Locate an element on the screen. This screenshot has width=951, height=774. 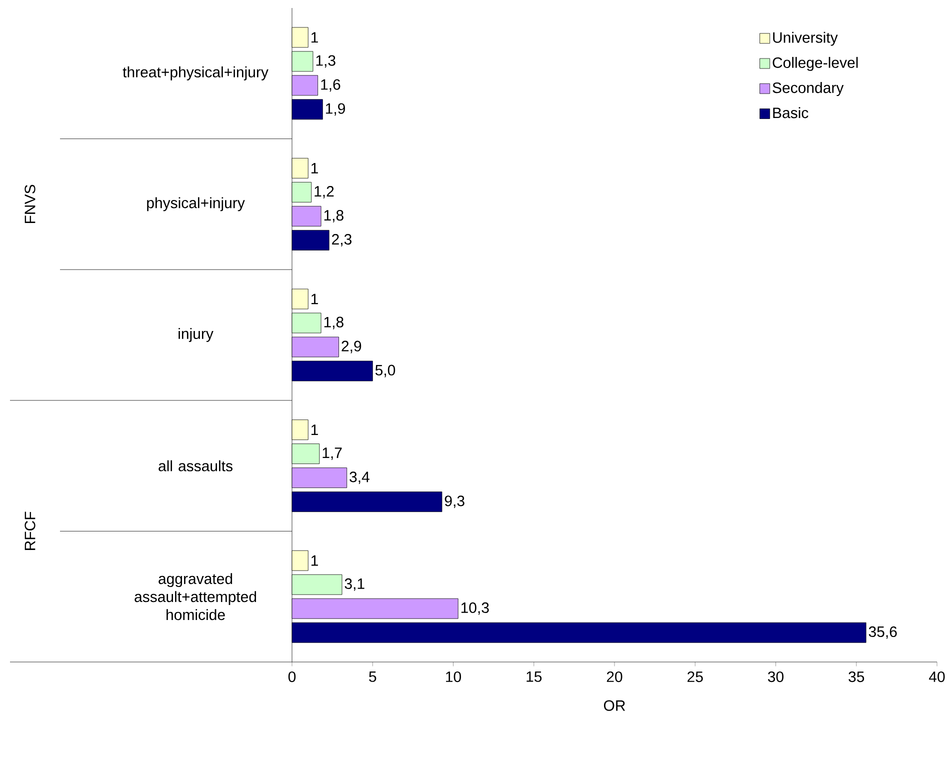
data-label: 9,3 is located at coordinates (454, 502).